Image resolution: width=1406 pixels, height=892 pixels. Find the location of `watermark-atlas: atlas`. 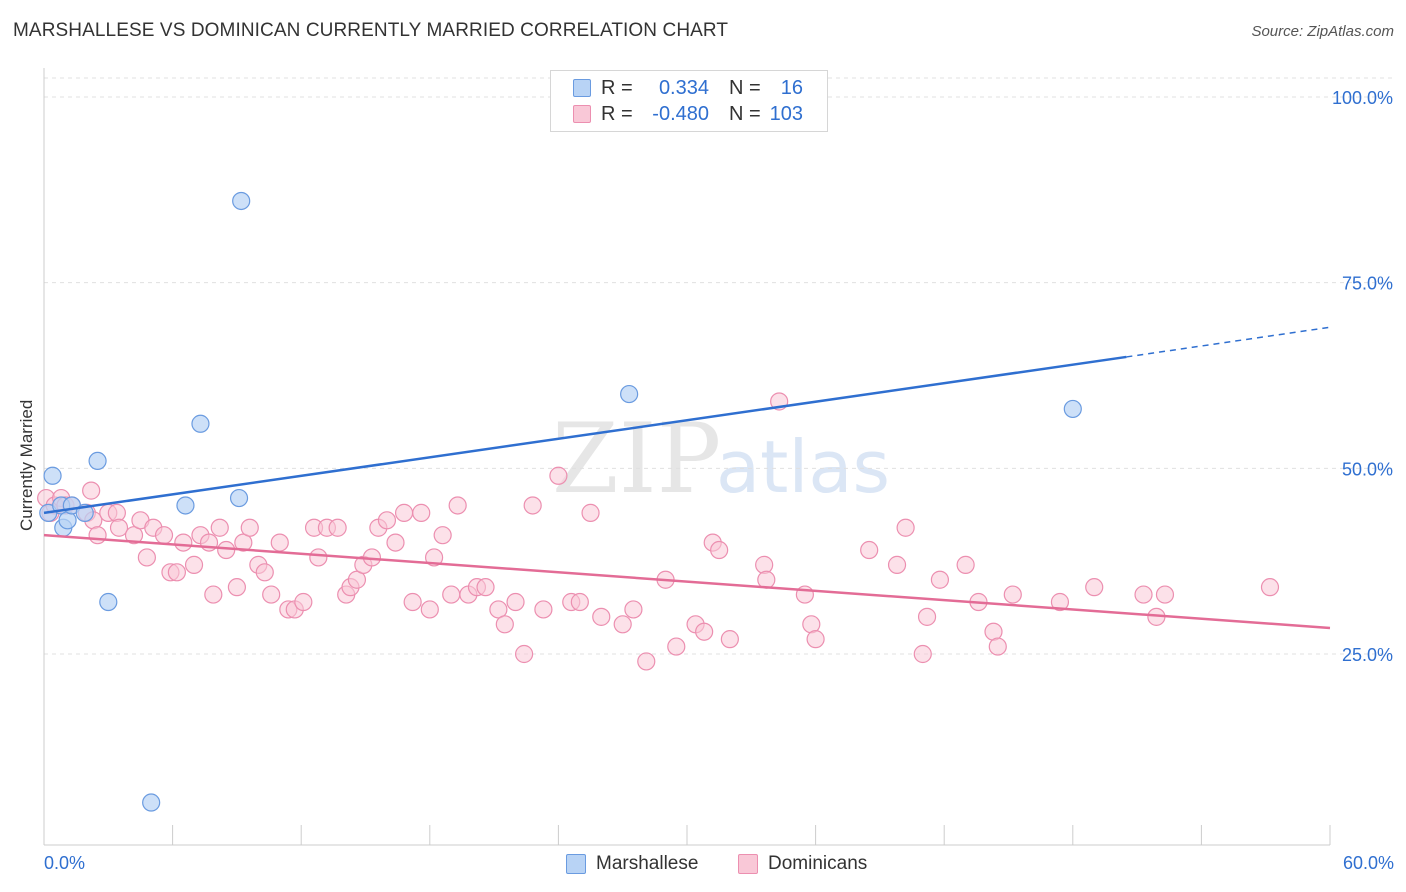

watermark-atlas: atlas is located at coordinates (803, 467).